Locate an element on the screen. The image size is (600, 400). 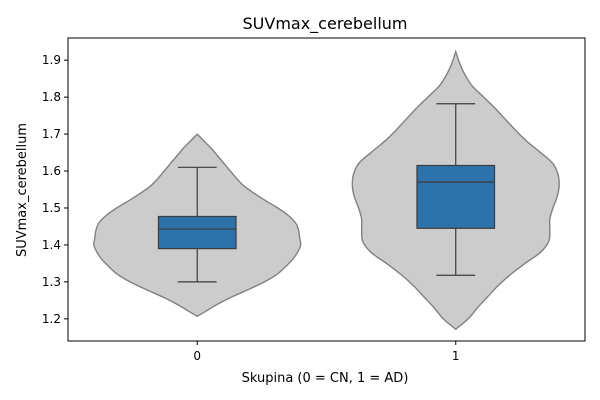
y-tick-label: 1.8 is located at coordinates (51, 97).